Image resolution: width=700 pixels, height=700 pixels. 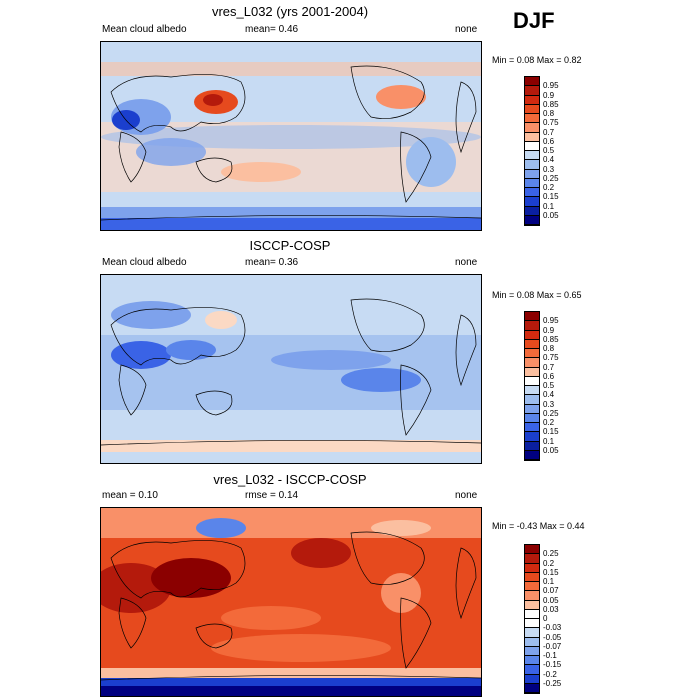 What do you see at coordinates (534, 20) in the screenshot?
I see `season-label: DJF` at bounding box center [534, 20].